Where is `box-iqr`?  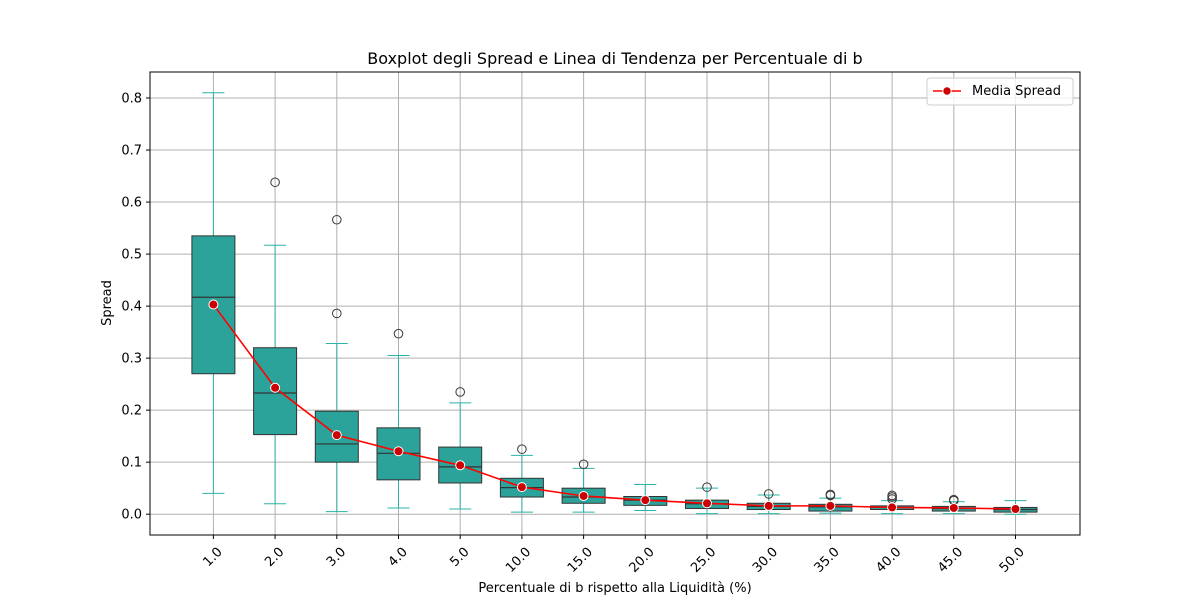
box-iqr is located at coordinates (460, 465).